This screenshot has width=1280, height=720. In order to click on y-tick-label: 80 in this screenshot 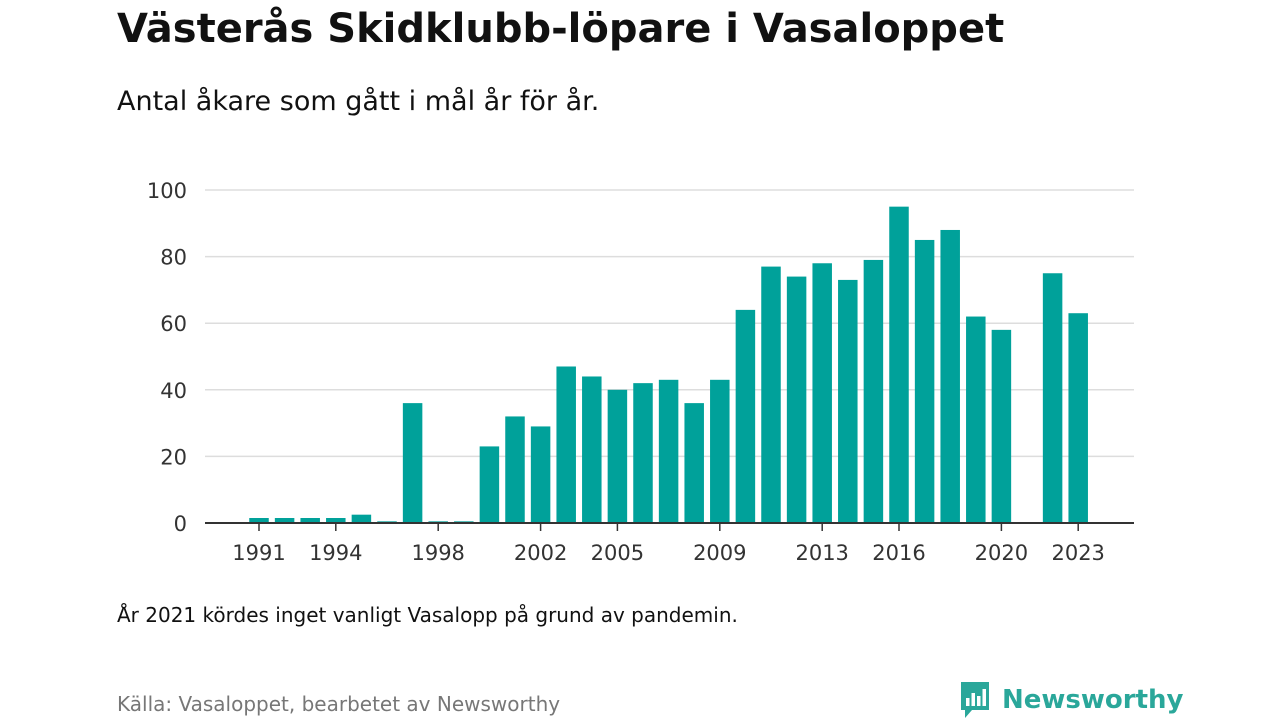, I will do `click(173, 258)`.